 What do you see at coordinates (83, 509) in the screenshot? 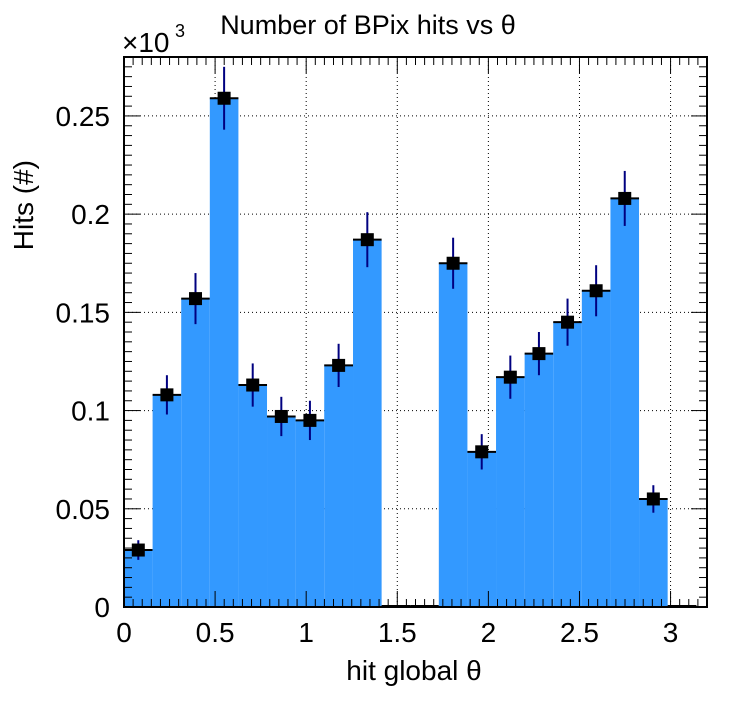
I see `y-tick-label: 0.05` at bounding box center [83, 509].